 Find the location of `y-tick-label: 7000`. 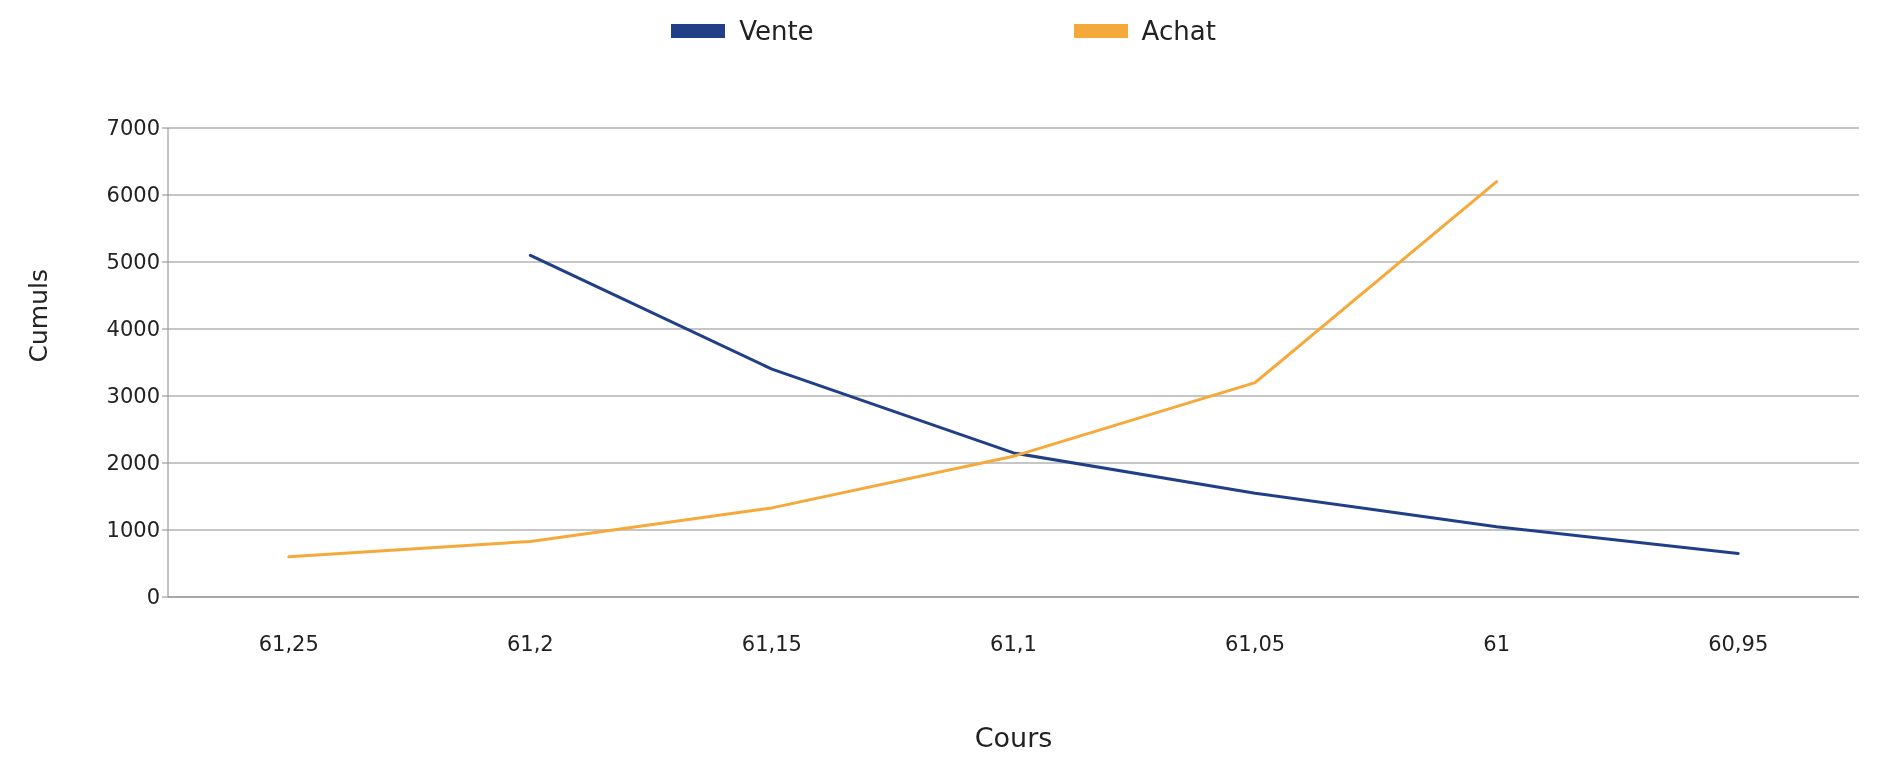

y-tick-label: 7000 is located at coordinates (133, 128).